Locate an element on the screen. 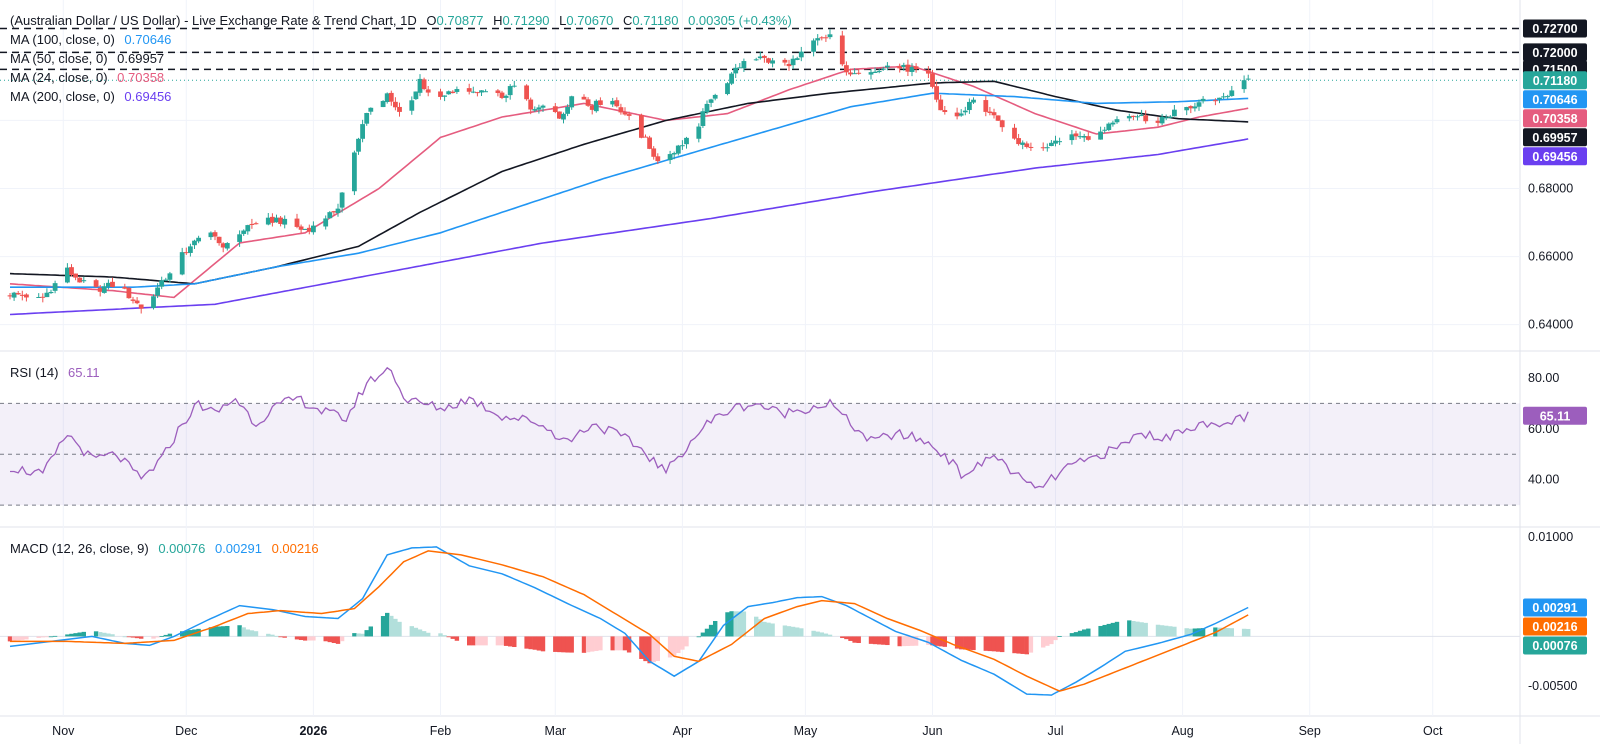  macd-last-tag-1: 0.00216 is located at coordinates (1555, 626).